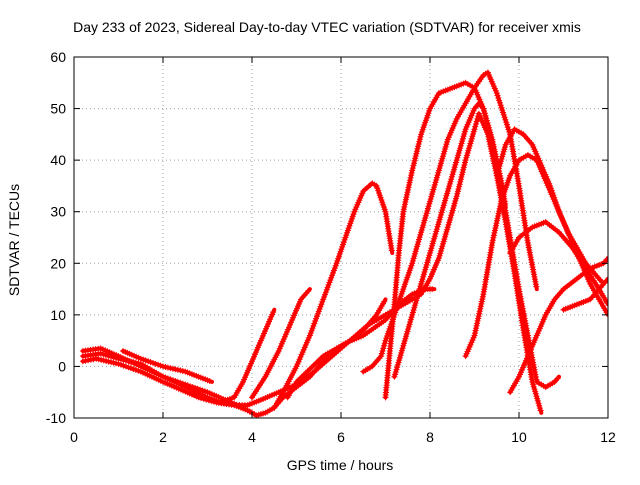 Image resolution: width=640 pixels, height=485 pixels. I want to click on x-axis-label: GPS time / hours, so click(340, 465).